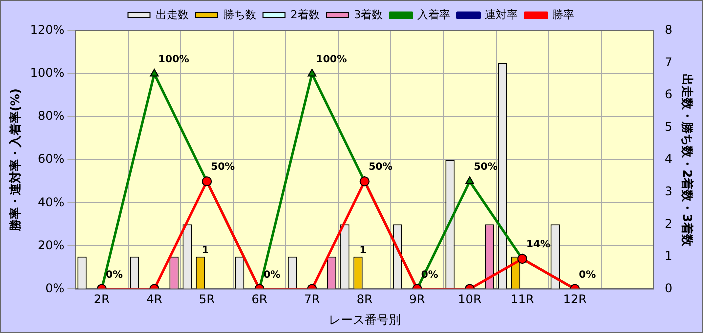 The image size is (703, 333). What do you see at coordinates (305, 15) in the screenshot?
I see `legend-label: 2着数` at bounding box center [305, 15].